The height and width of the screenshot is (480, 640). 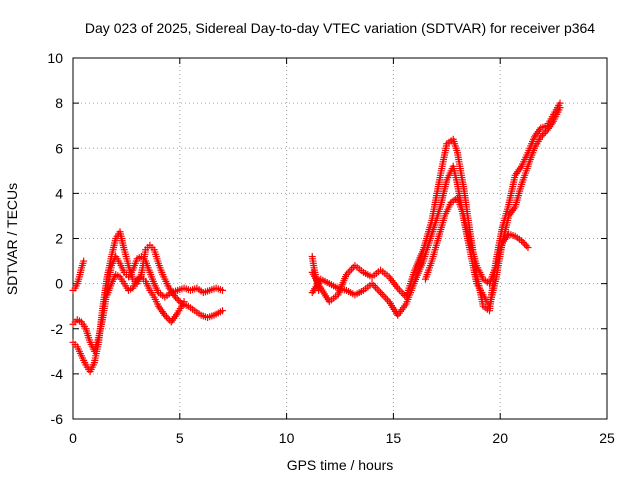 I want to click on y-tick-label: 0, so click(x=59, y=284).